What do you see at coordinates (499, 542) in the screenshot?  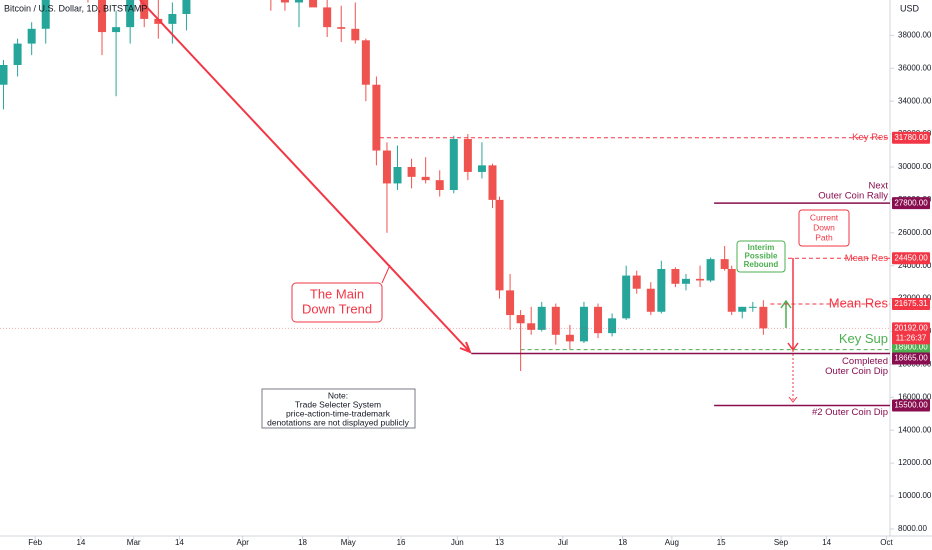 I see `x-tick-label: 13` at bounding box center [499, 542].